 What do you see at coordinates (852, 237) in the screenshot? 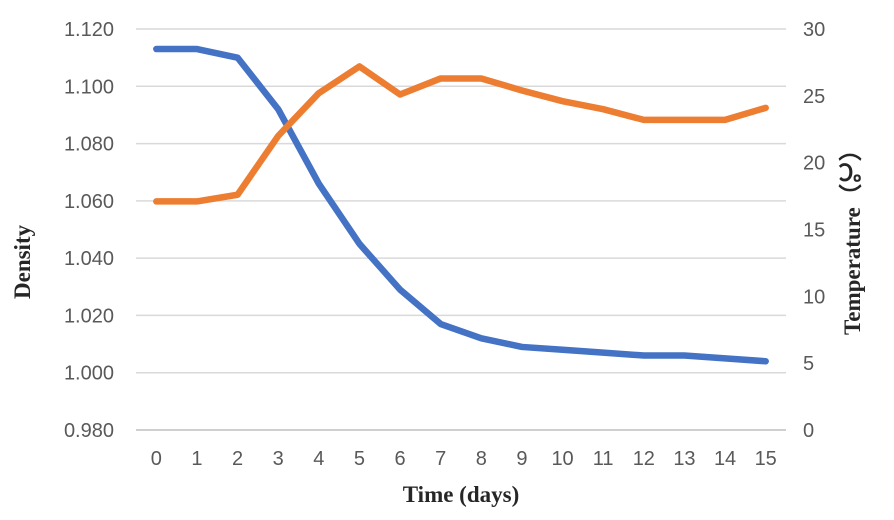
I see `right-y-axis-title: Temperature（℃）` at bounding box center [852, 237].